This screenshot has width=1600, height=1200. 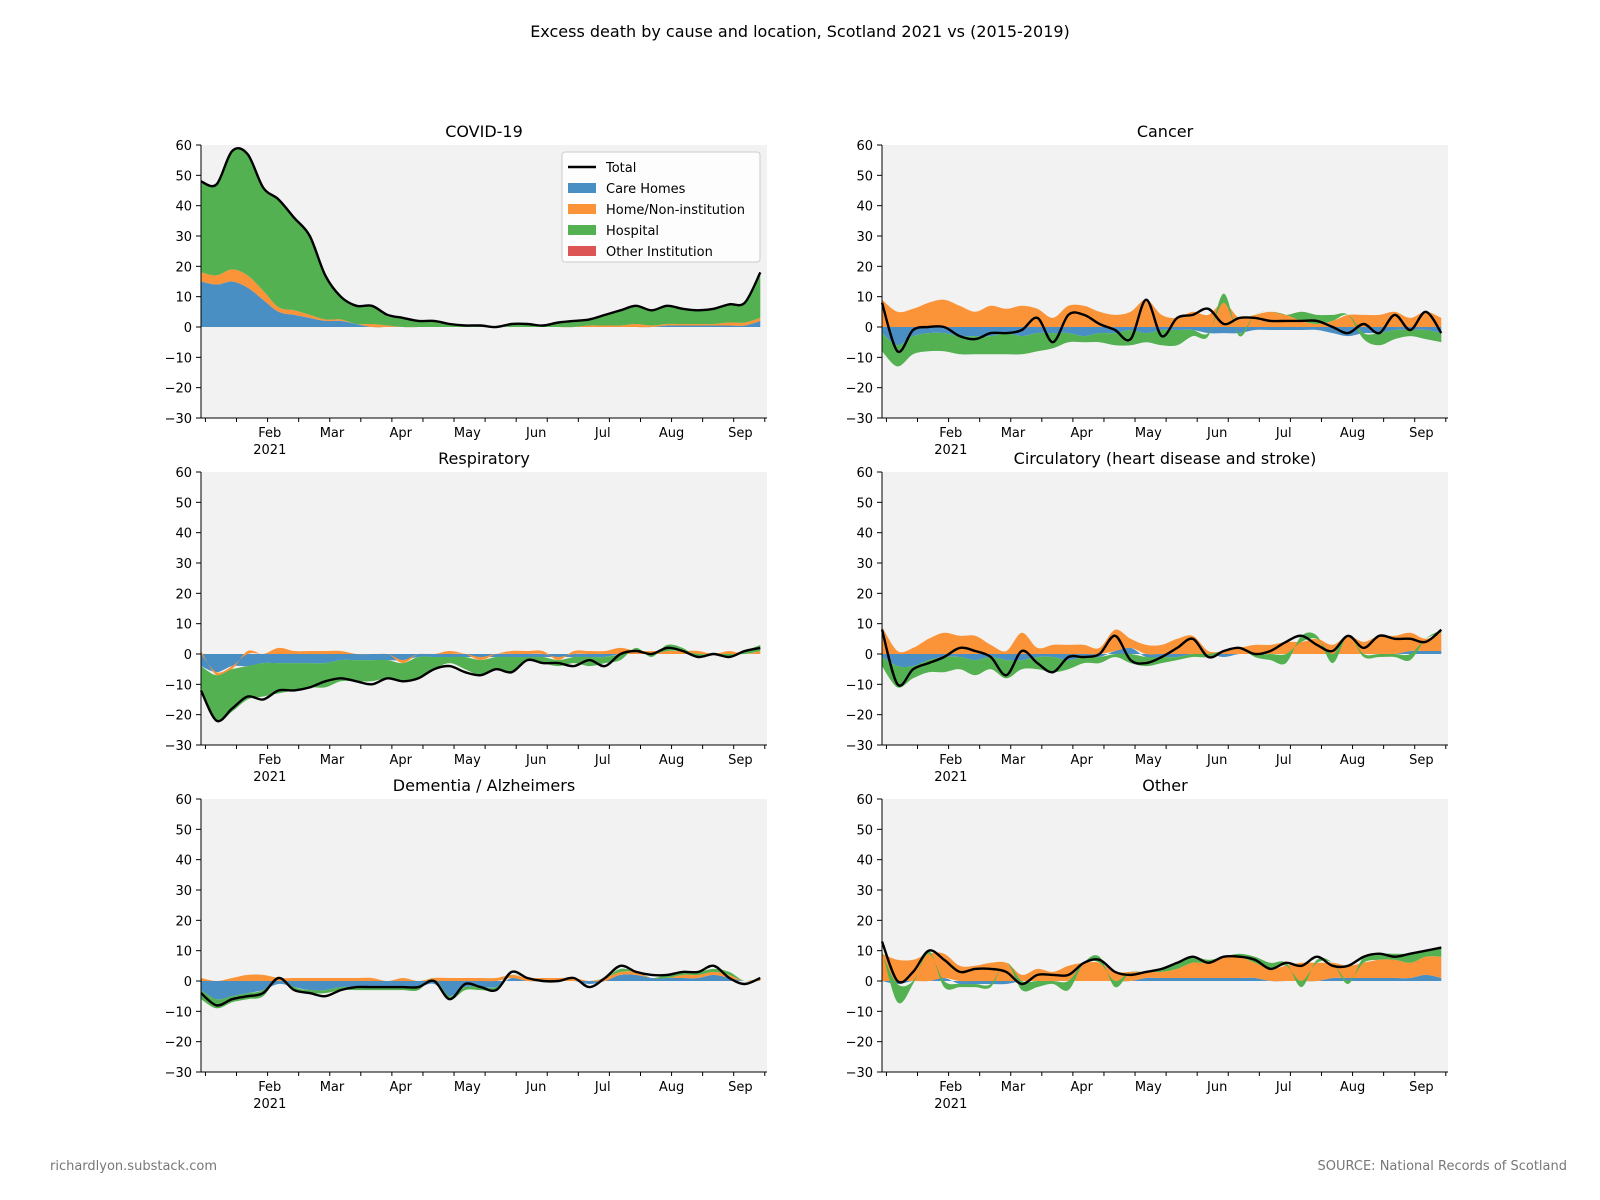 I want to click on legend-label: Other Institution, so click(x=659, y=252).